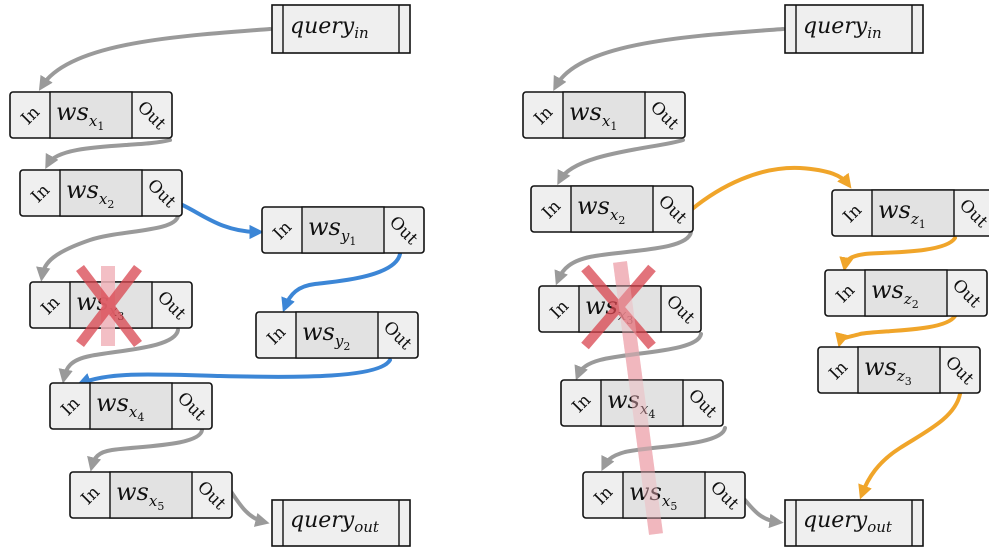 This screenshot has height=552, width=989. I want to click on edge-x4-to-x5, so click(145, 450).